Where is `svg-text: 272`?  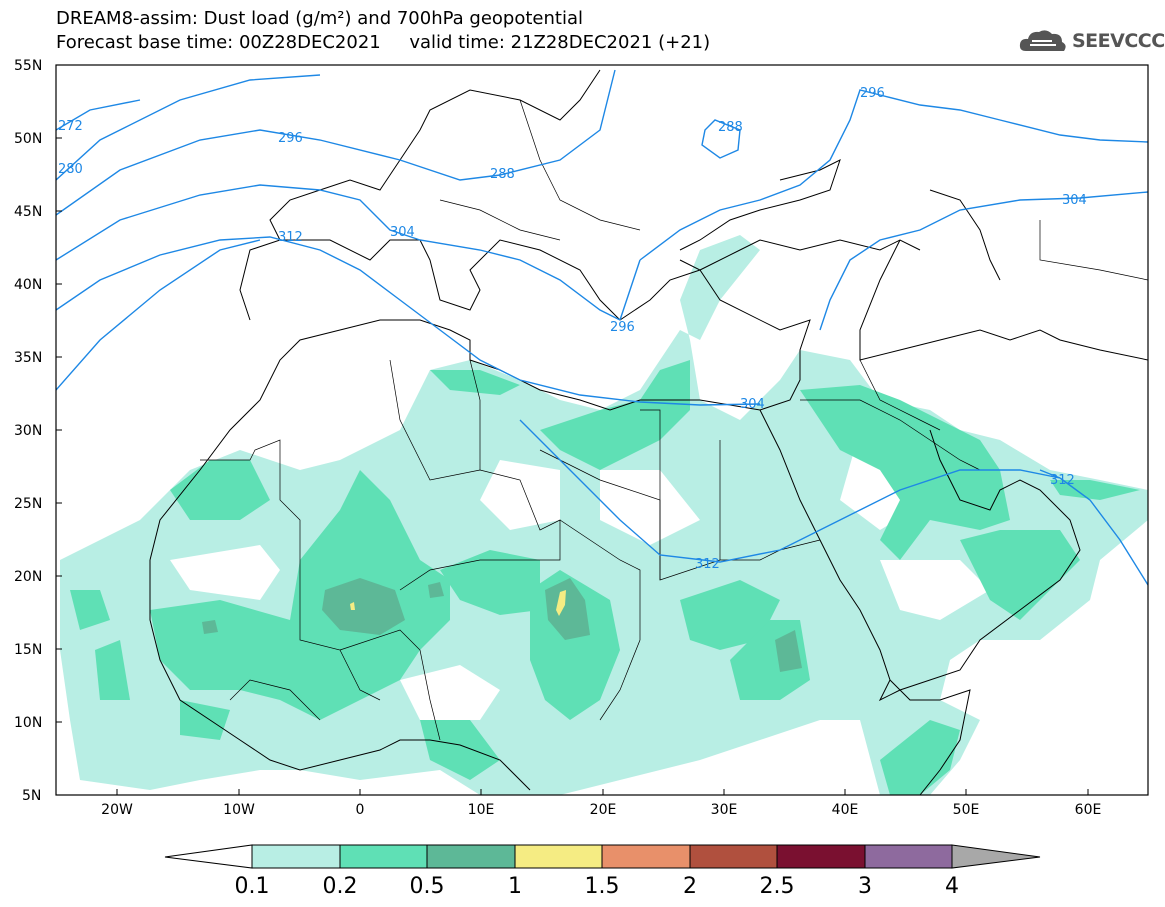
svg-text: 272 is located at coordinates (70, 126).